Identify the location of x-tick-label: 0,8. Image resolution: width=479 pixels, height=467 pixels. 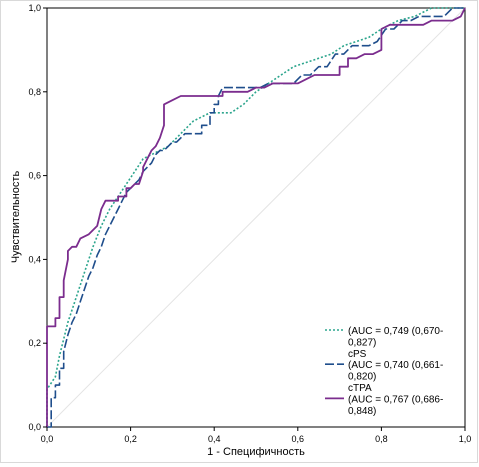
(381, 439).